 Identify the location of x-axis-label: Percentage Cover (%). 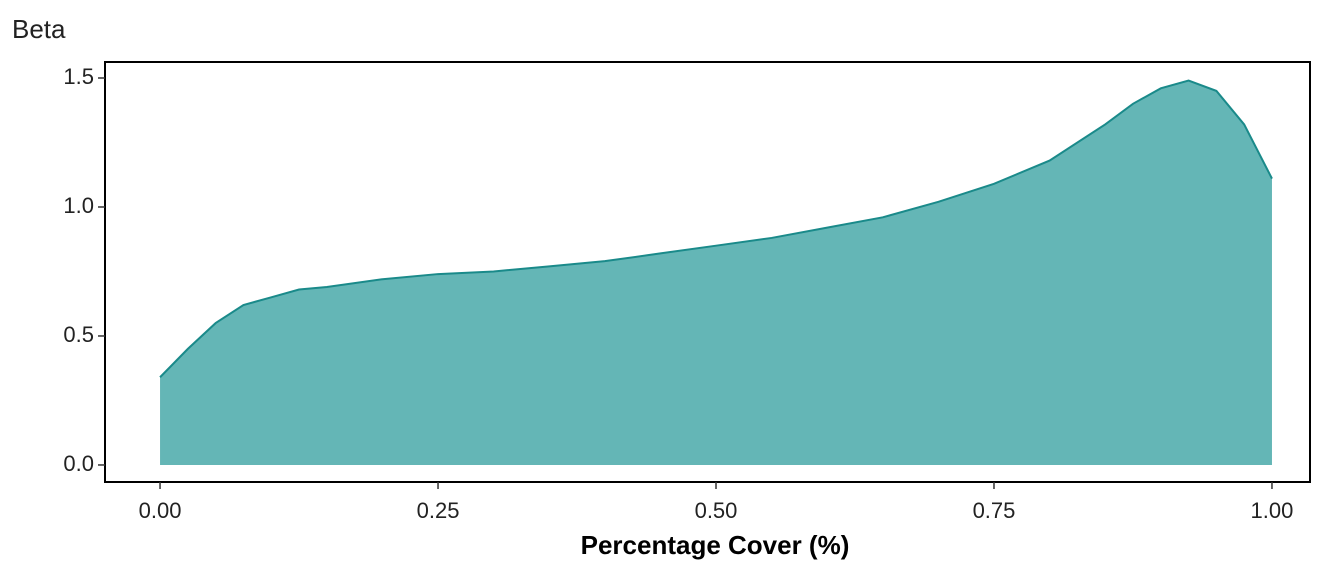
(715, 545).